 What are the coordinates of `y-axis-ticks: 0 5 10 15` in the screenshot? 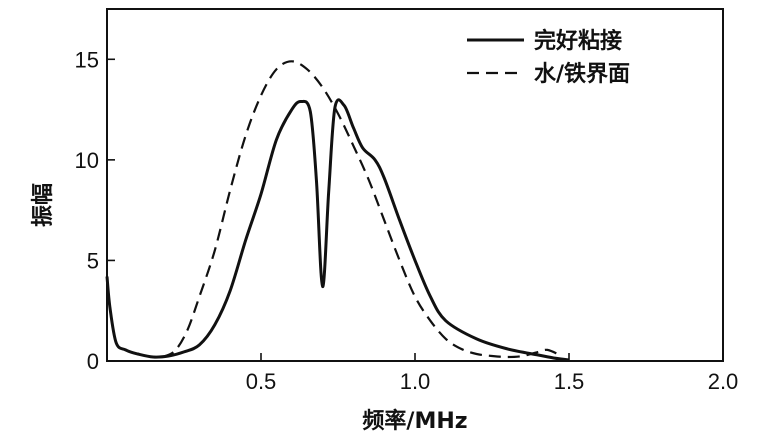 It's located at (95, 210).